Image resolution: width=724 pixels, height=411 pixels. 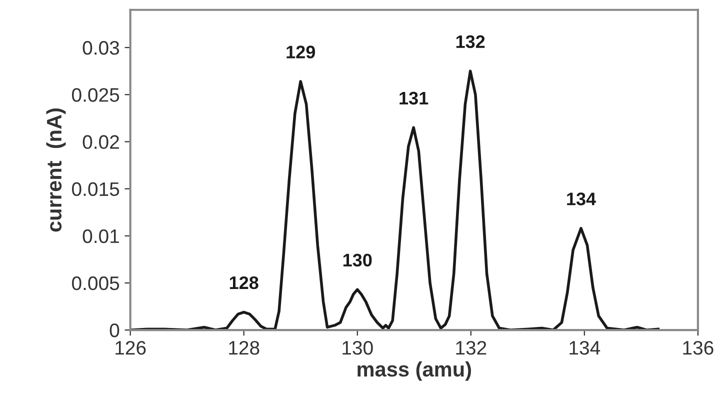 I want to click on y-tick-label: 0.005, so click(x=96, y=283).